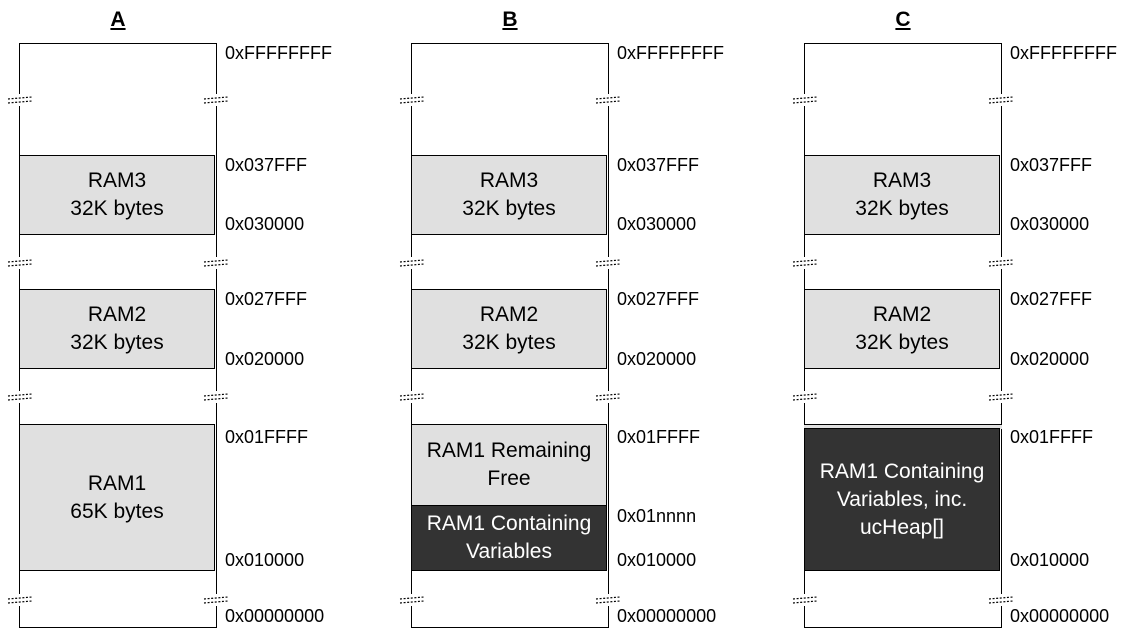 The image size is (1132, 635). I want to click on column-title: A, so click(118, 19).